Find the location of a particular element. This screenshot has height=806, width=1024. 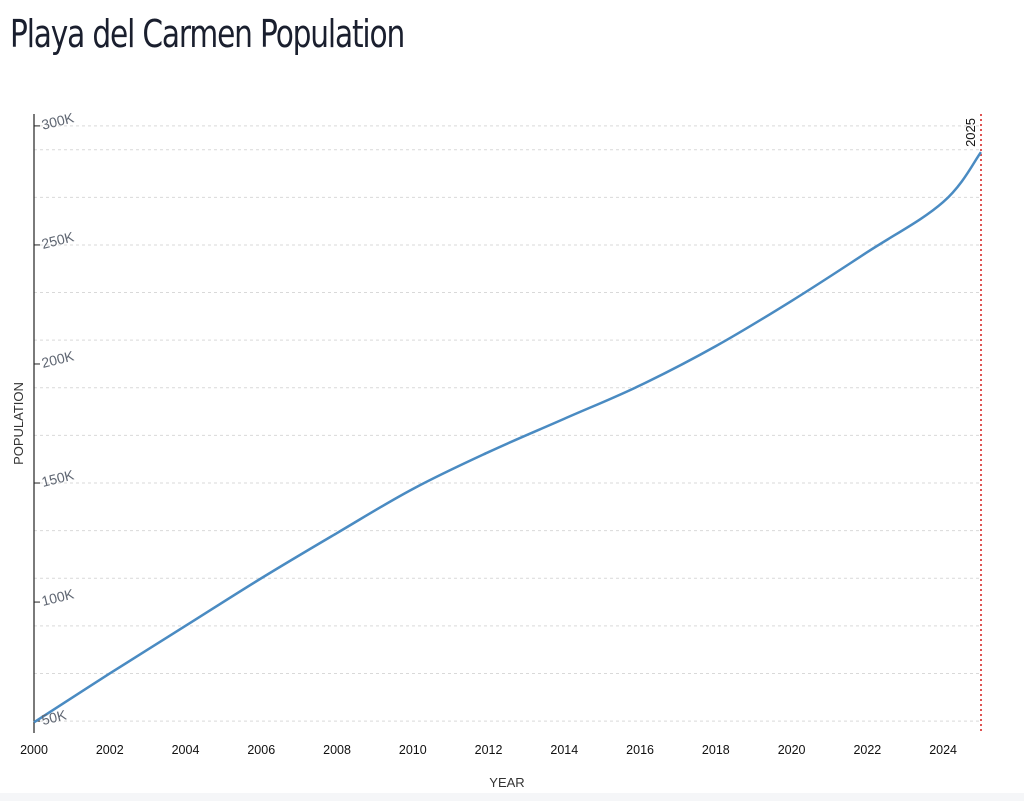

x-tick-label-2000: 2000 is located at coordinates (34, 750).